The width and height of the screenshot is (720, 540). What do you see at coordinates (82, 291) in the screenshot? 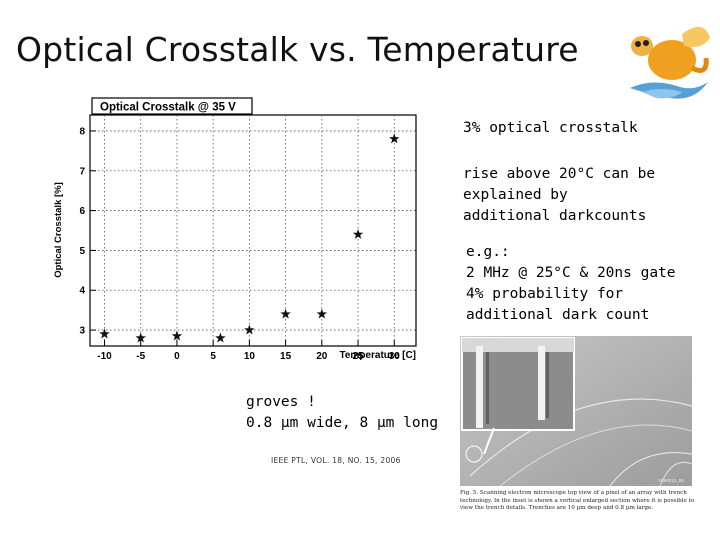
I see `y-tick-label: 4` at bounding box center [82, 291].